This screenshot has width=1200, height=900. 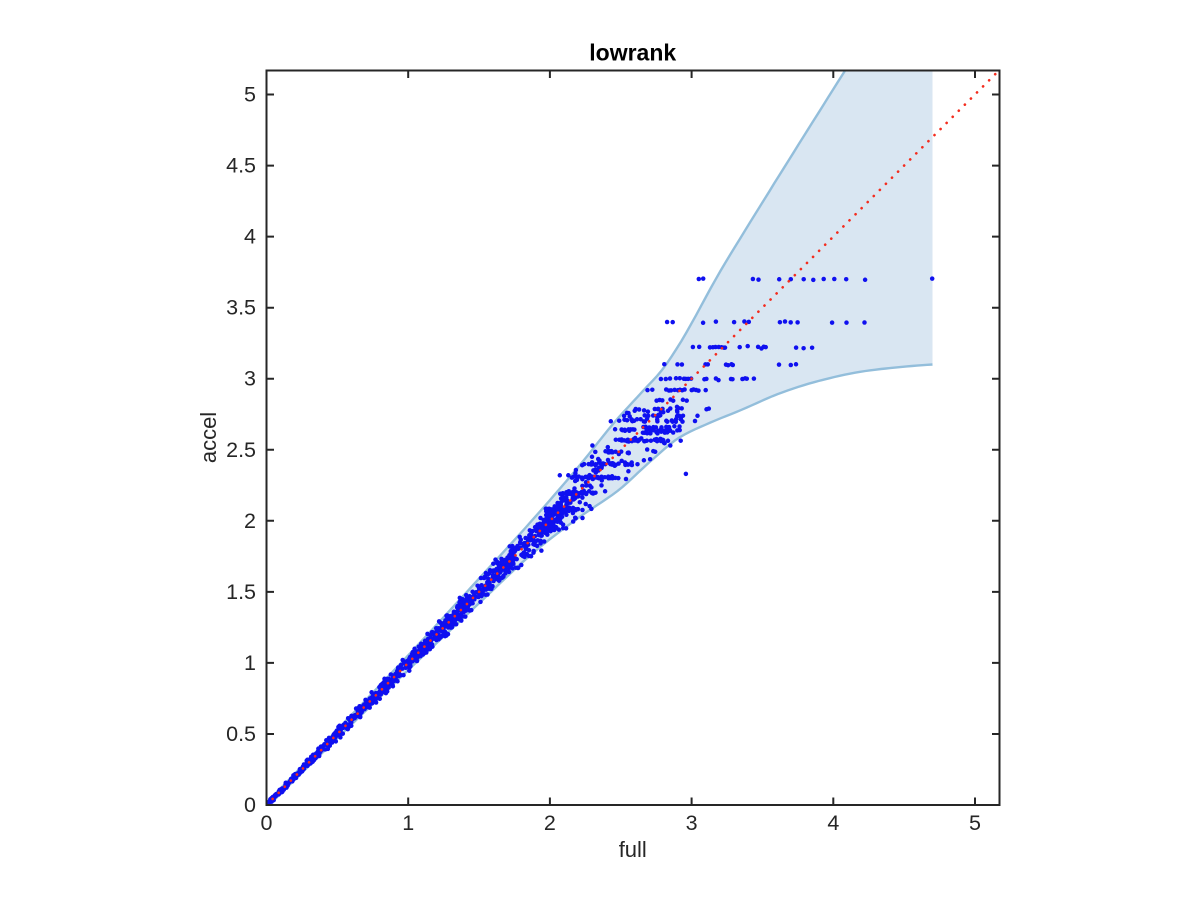 I want to click on svg-text: full, so click(x=633, y=849).